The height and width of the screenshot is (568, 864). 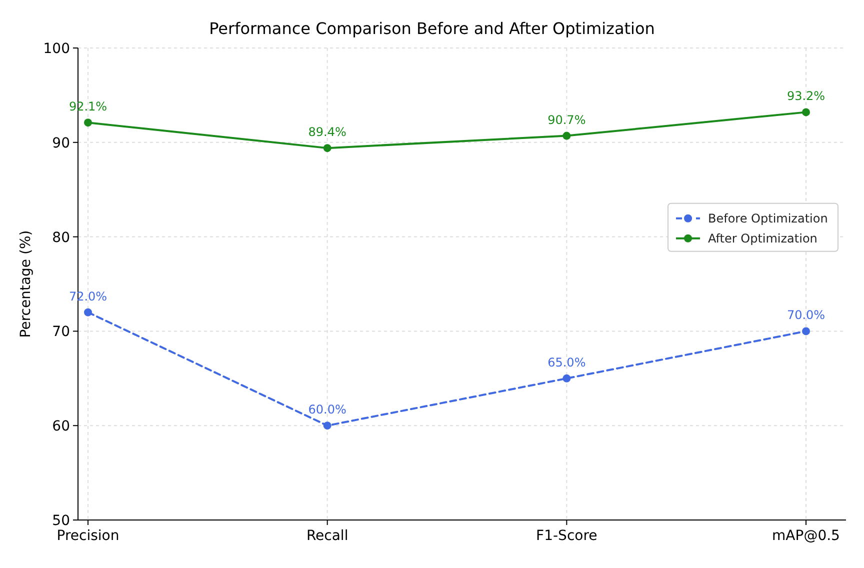 I want to click on data-label: 65.0%, so click(x=567, y=362).